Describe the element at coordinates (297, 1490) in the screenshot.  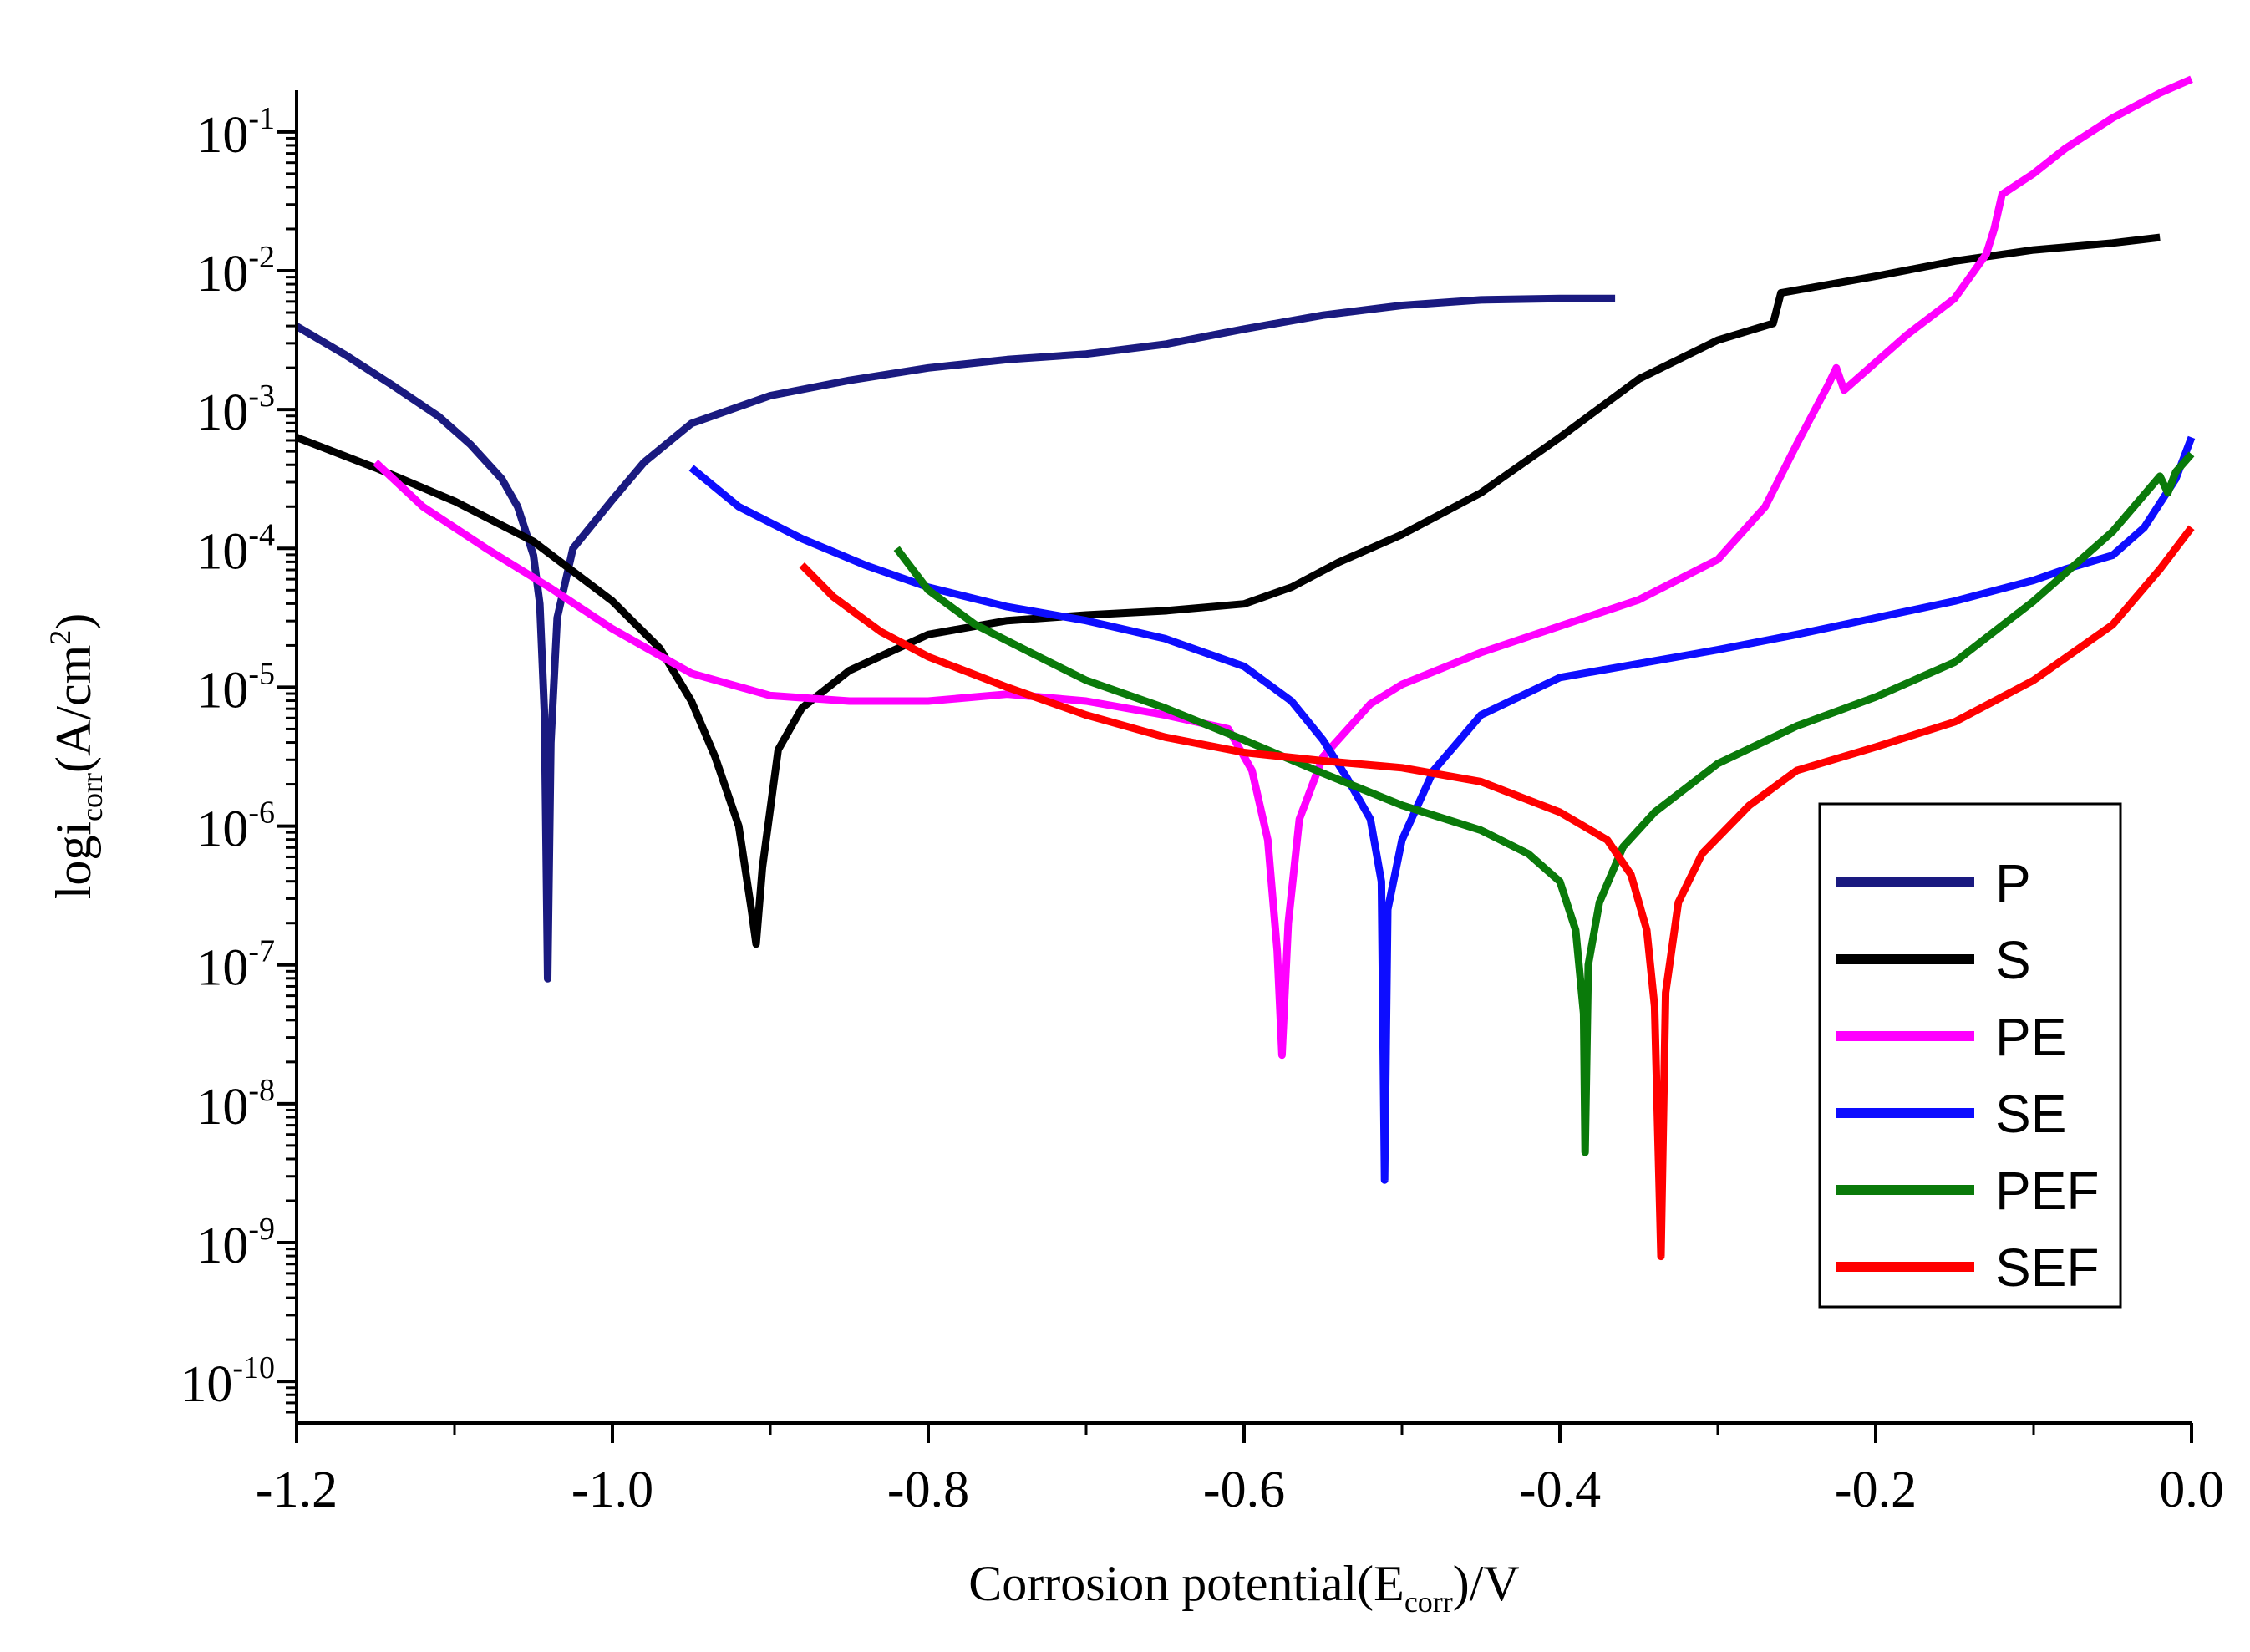
I see `x-tick-label: -1.2` at that location.